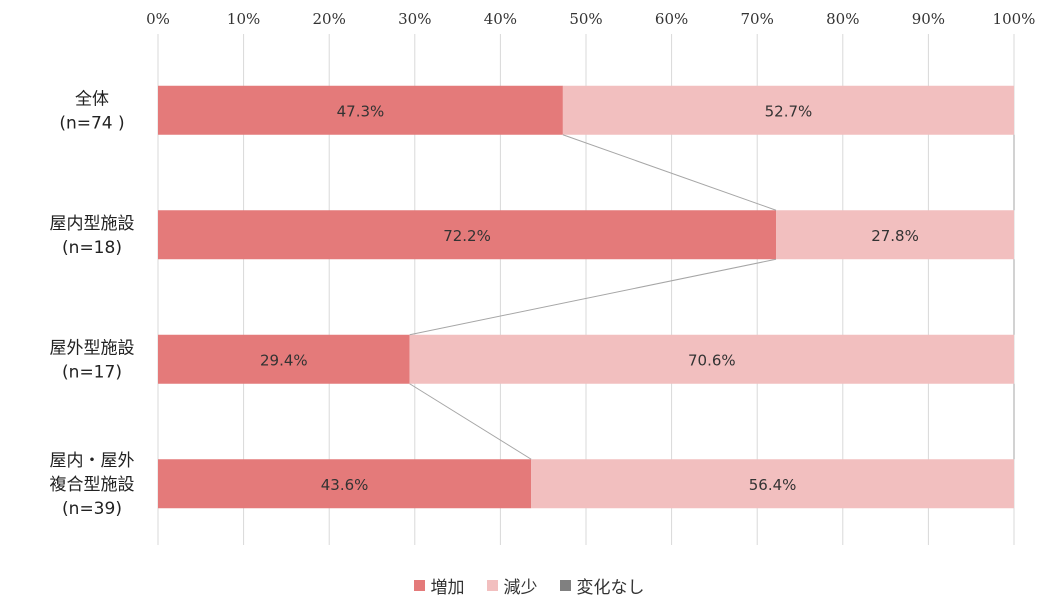  I want to click on x-tick-label: 60%, so click(671, 19).